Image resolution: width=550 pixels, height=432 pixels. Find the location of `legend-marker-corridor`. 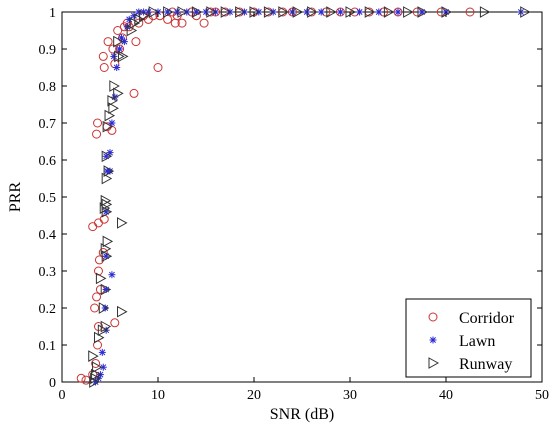

legend-marker-corridor is located at coordinates (433, 317).